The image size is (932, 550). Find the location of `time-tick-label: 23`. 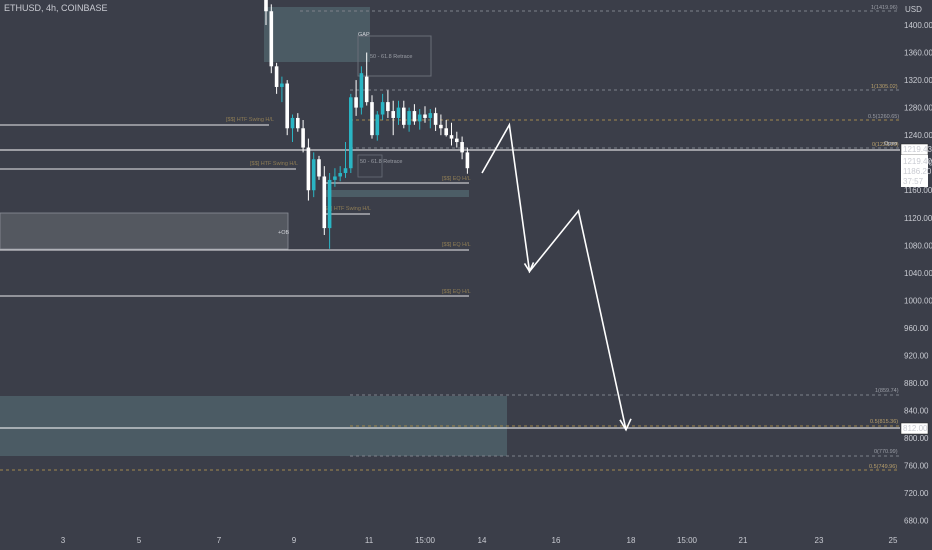

time-tick-label: 23 is located at coordinates (819, 540).